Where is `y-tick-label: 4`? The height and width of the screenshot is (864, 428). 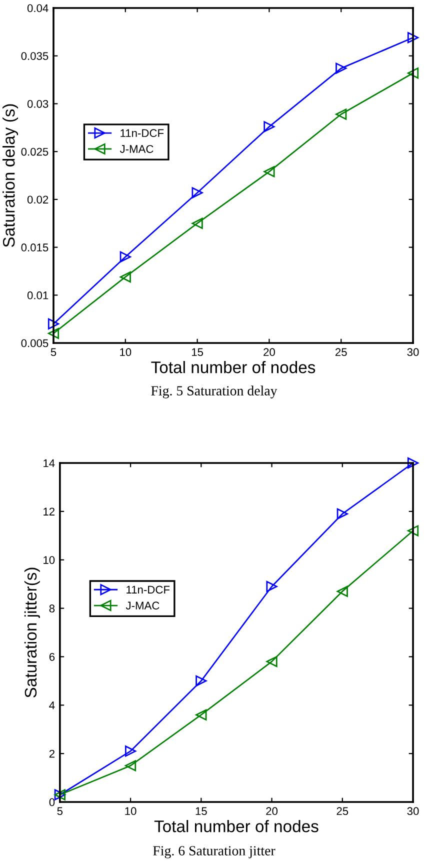
y-tick-label: 4 is located at coordinates (52, 706).